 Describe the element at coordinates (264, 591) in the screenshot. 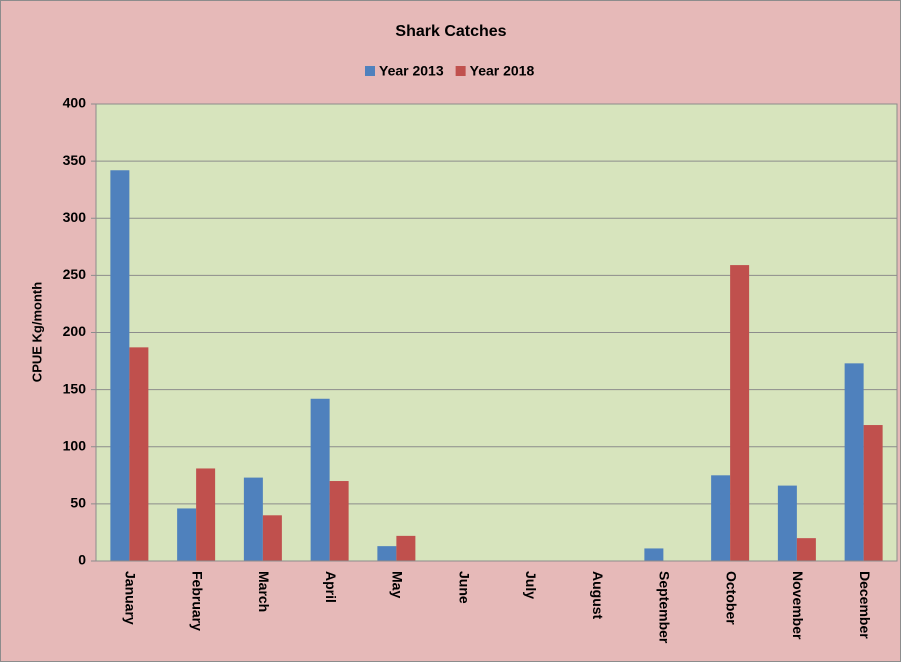

I see `x-tick-label: March` at that location.